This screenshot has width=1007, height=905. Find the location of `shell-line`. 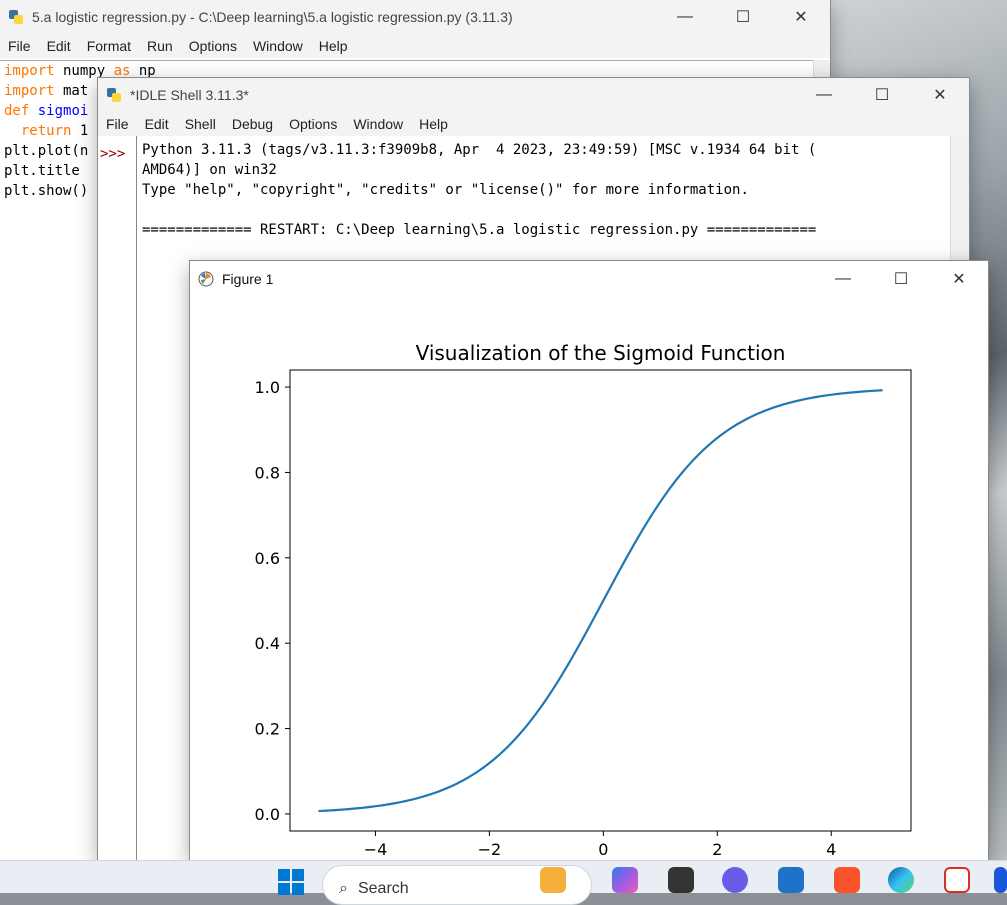

shell-line is located at coordinates (545, 210).